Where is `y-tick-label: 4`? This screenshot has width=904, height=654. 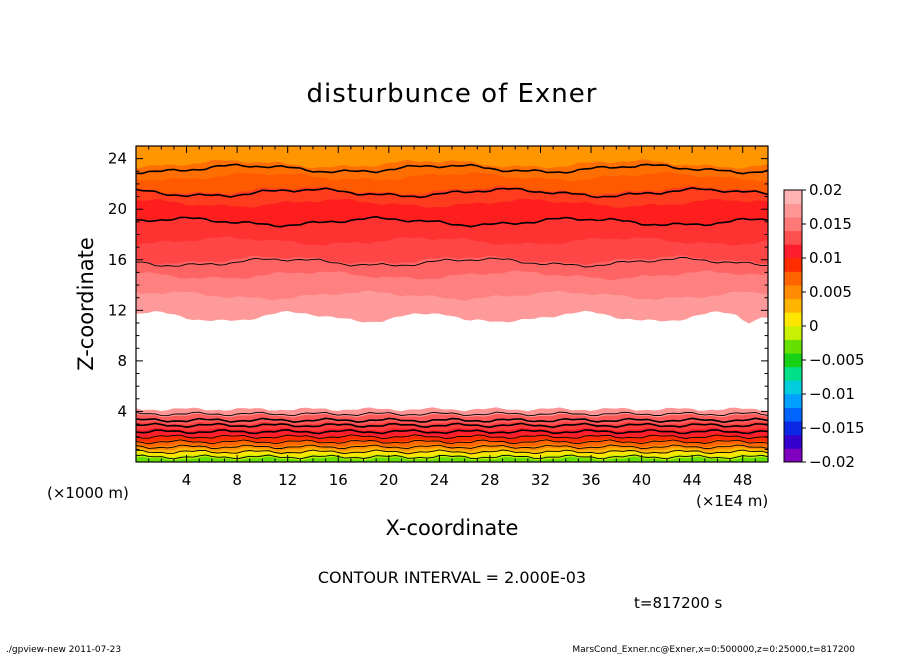
y-tick-label: 4 is located at coordinates (122, 411).